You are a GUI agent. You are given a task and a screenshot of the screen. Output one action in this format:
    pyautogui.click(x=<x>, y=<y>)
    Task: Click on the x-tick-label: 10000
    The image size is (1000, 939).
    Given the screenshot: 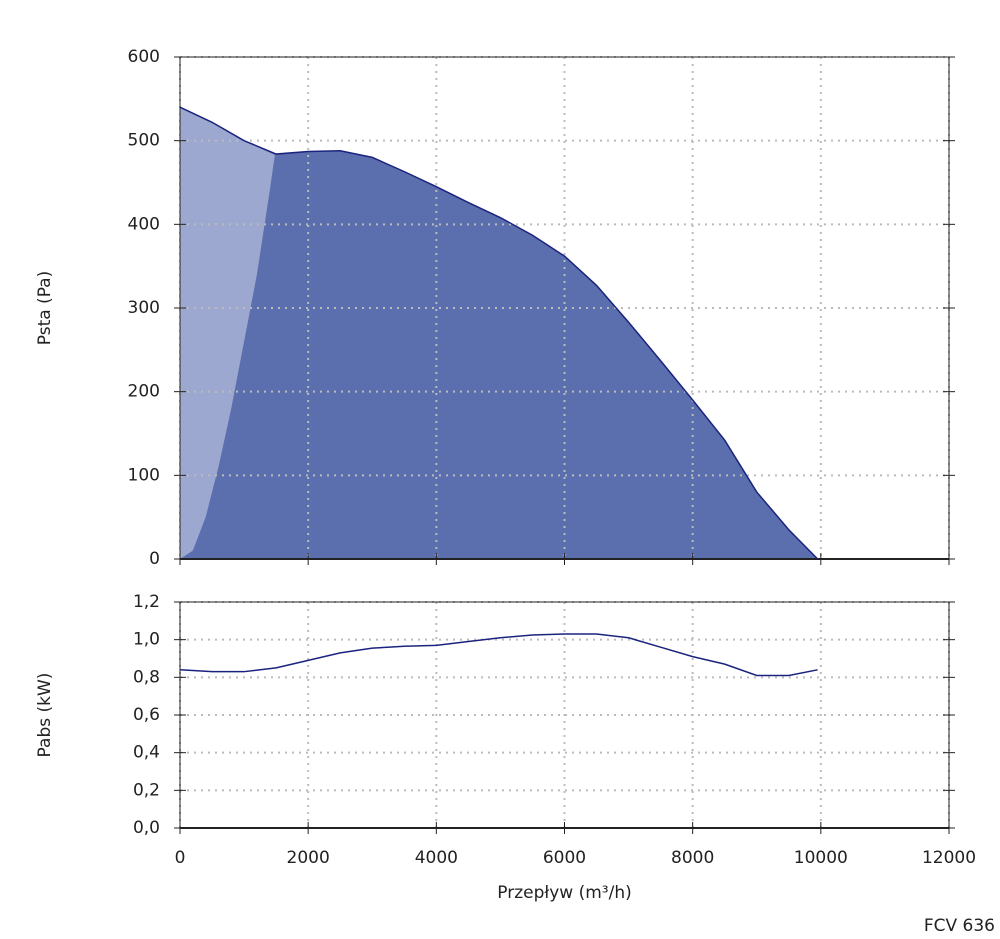 What is the action you would take?
    pyautogui.click(x=821, y=858)
    